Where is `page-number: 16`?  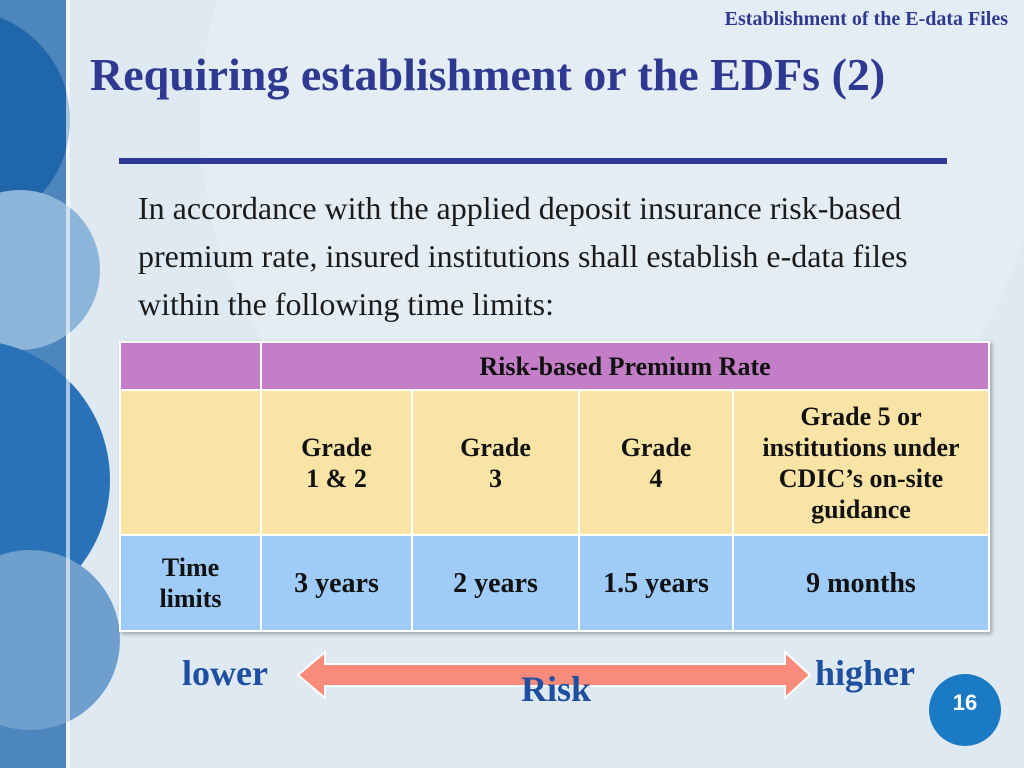 page-number: 16 is located at coordinates (965, 702).